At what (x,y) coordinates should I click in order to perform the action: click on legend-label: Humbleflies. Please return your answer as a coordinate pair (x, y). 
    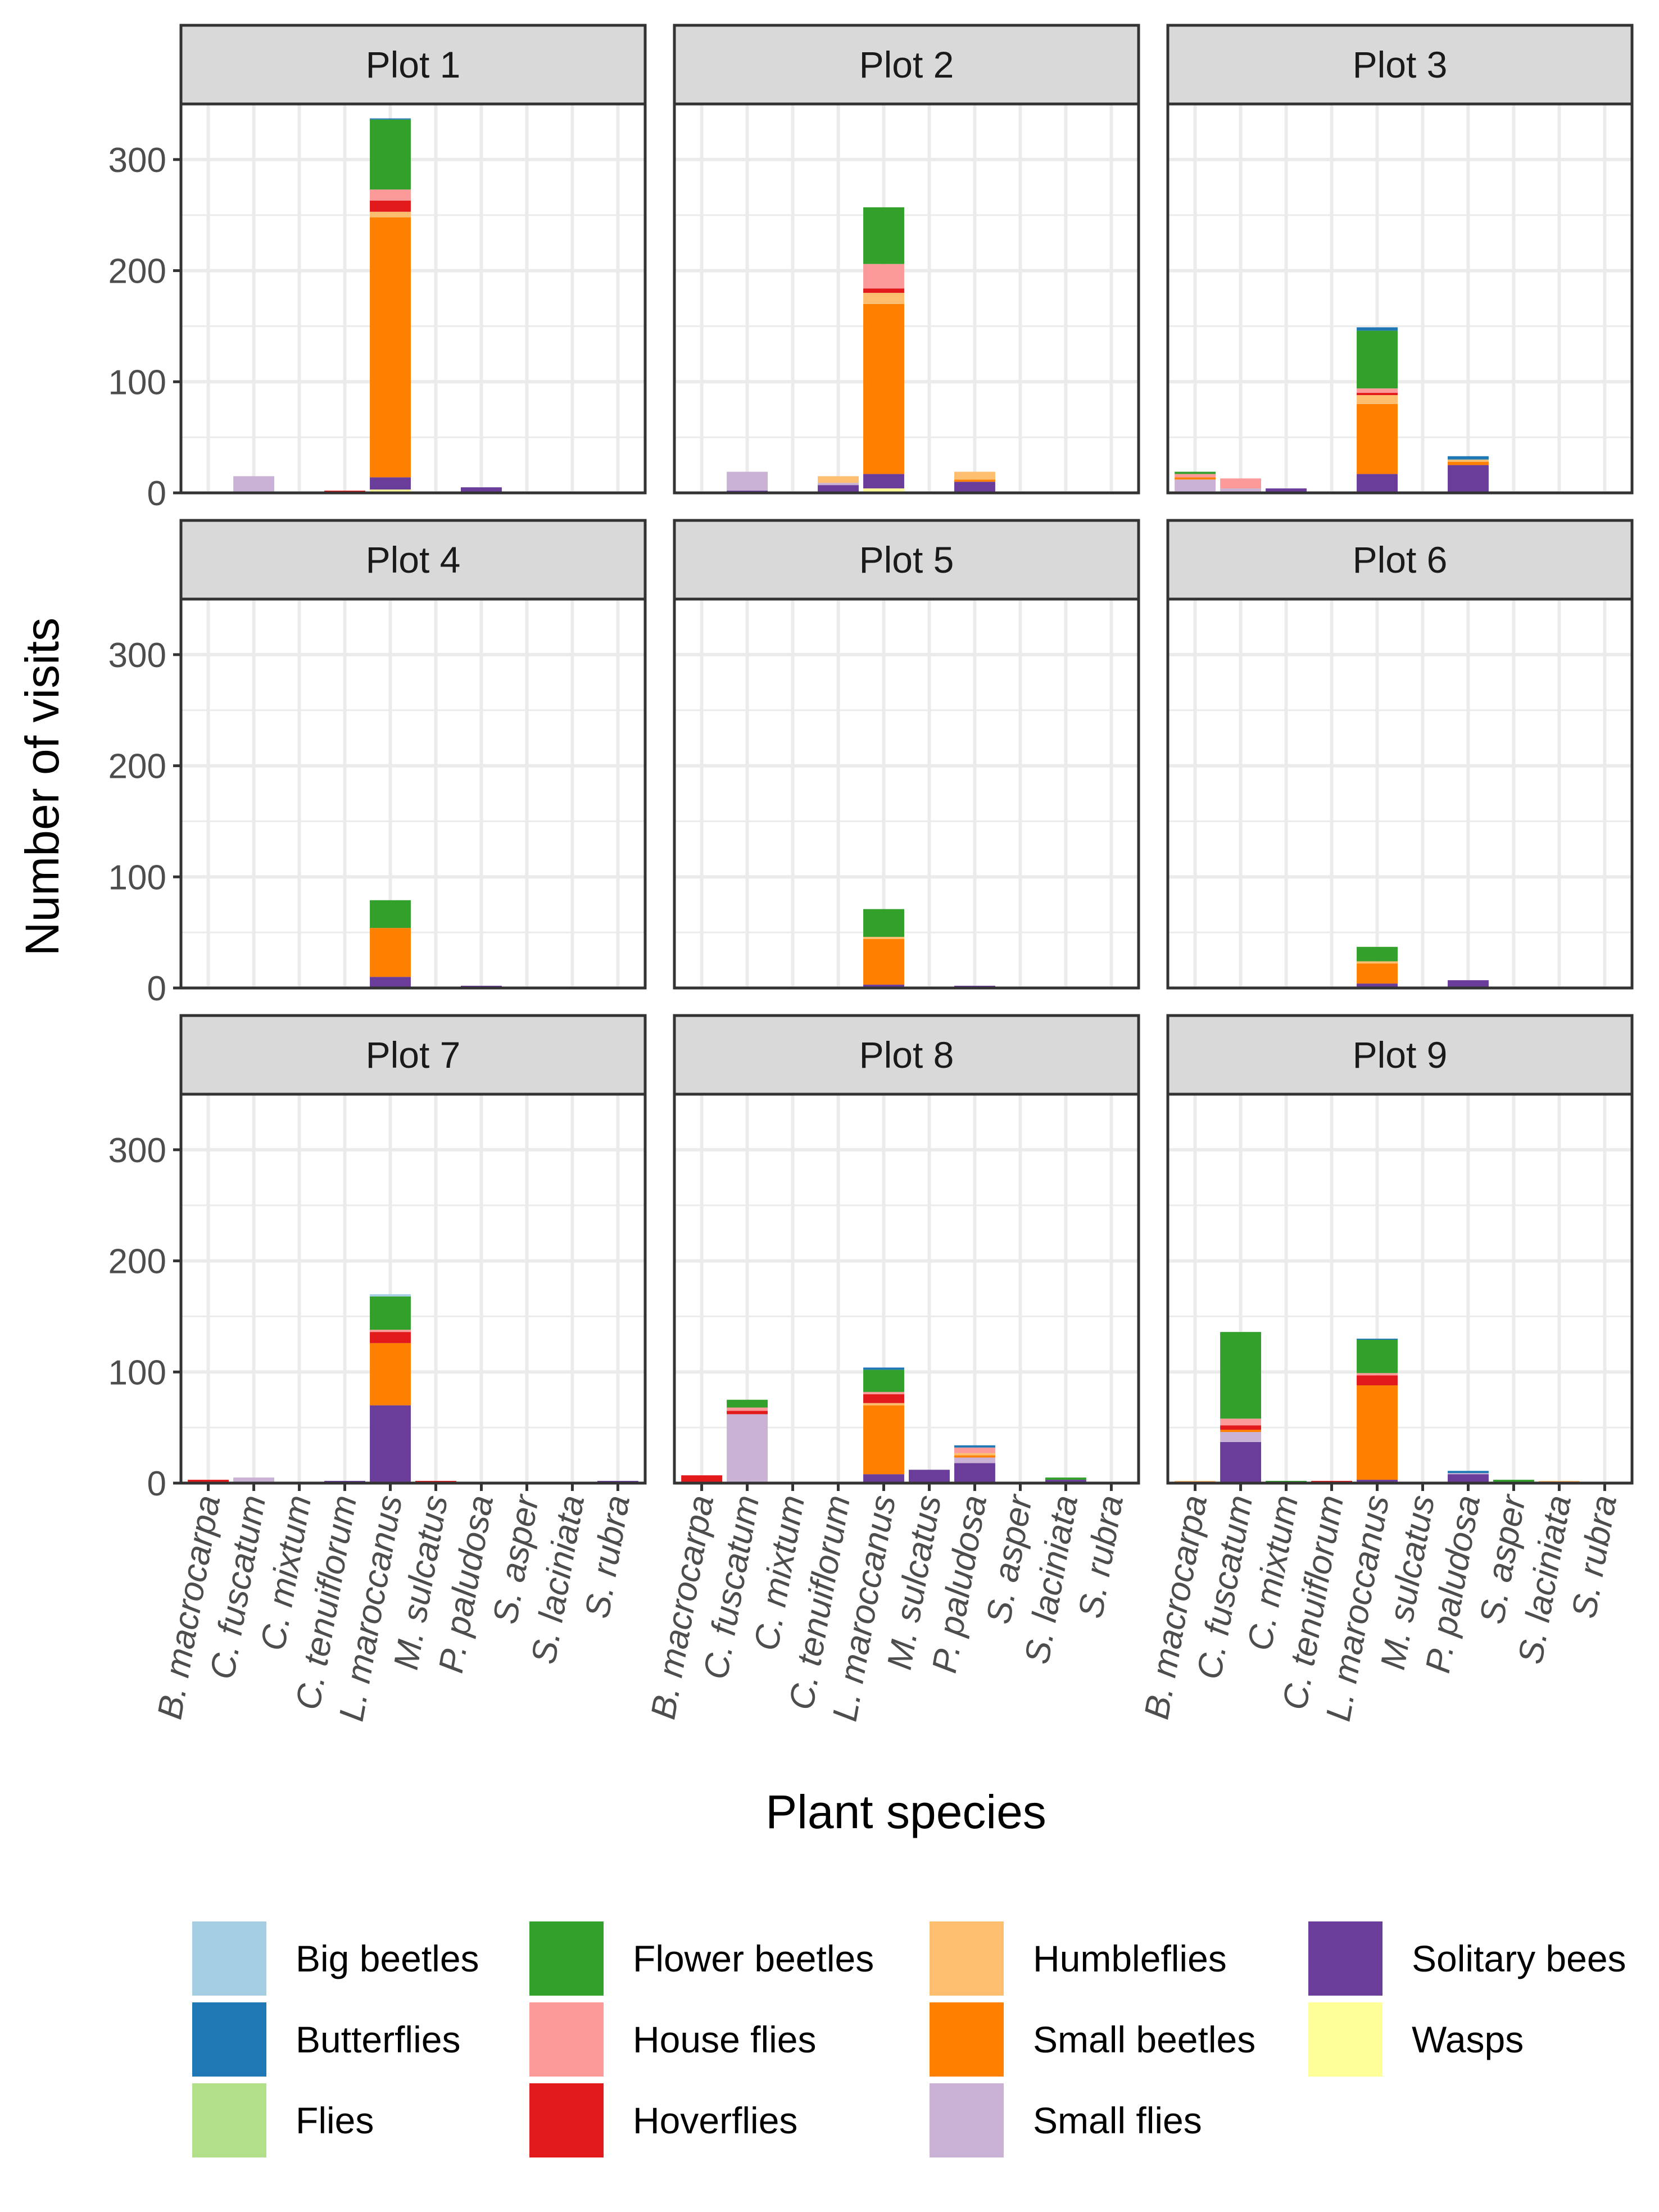
    Looking at the image, I should click on (1130, 1959).